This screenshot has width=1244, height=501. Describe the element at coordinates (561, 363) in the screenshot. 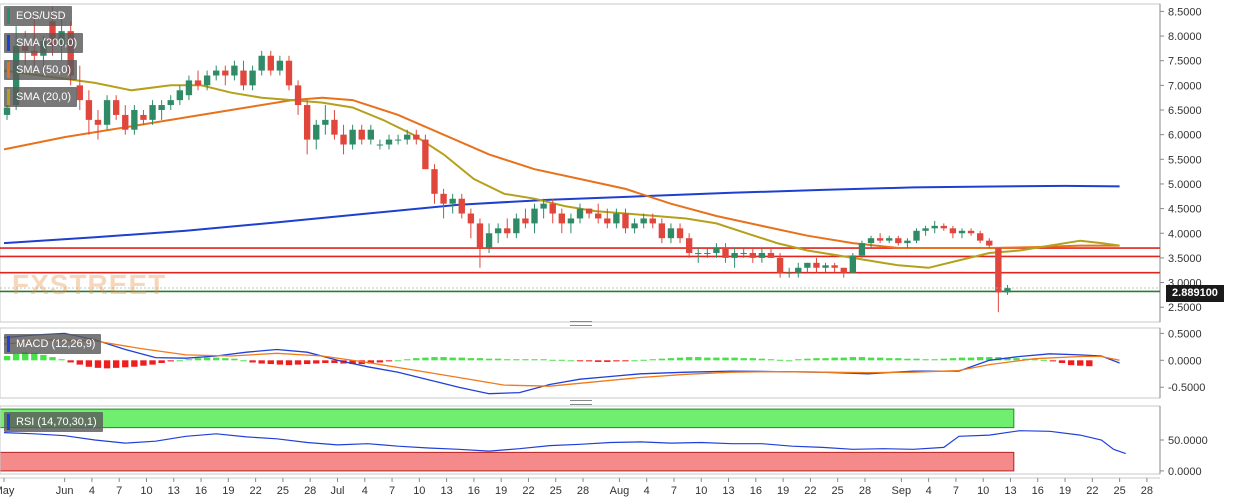

I see `macd-line` at that location.